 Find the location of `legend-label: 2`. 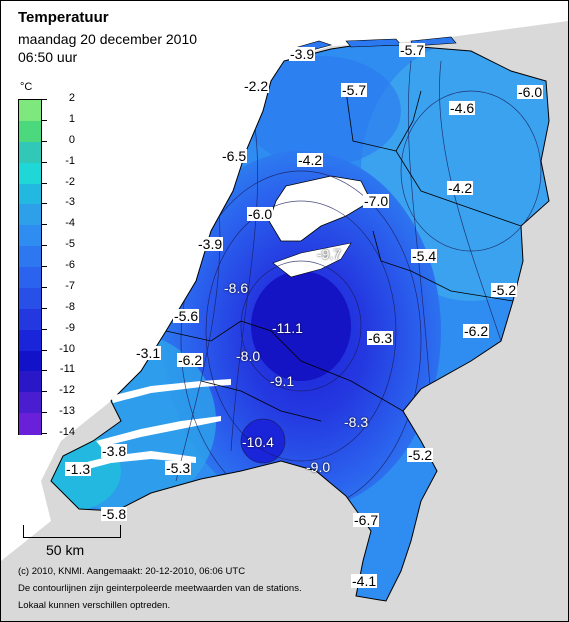

legend-label: 2 is located at coordinates (71, 98).